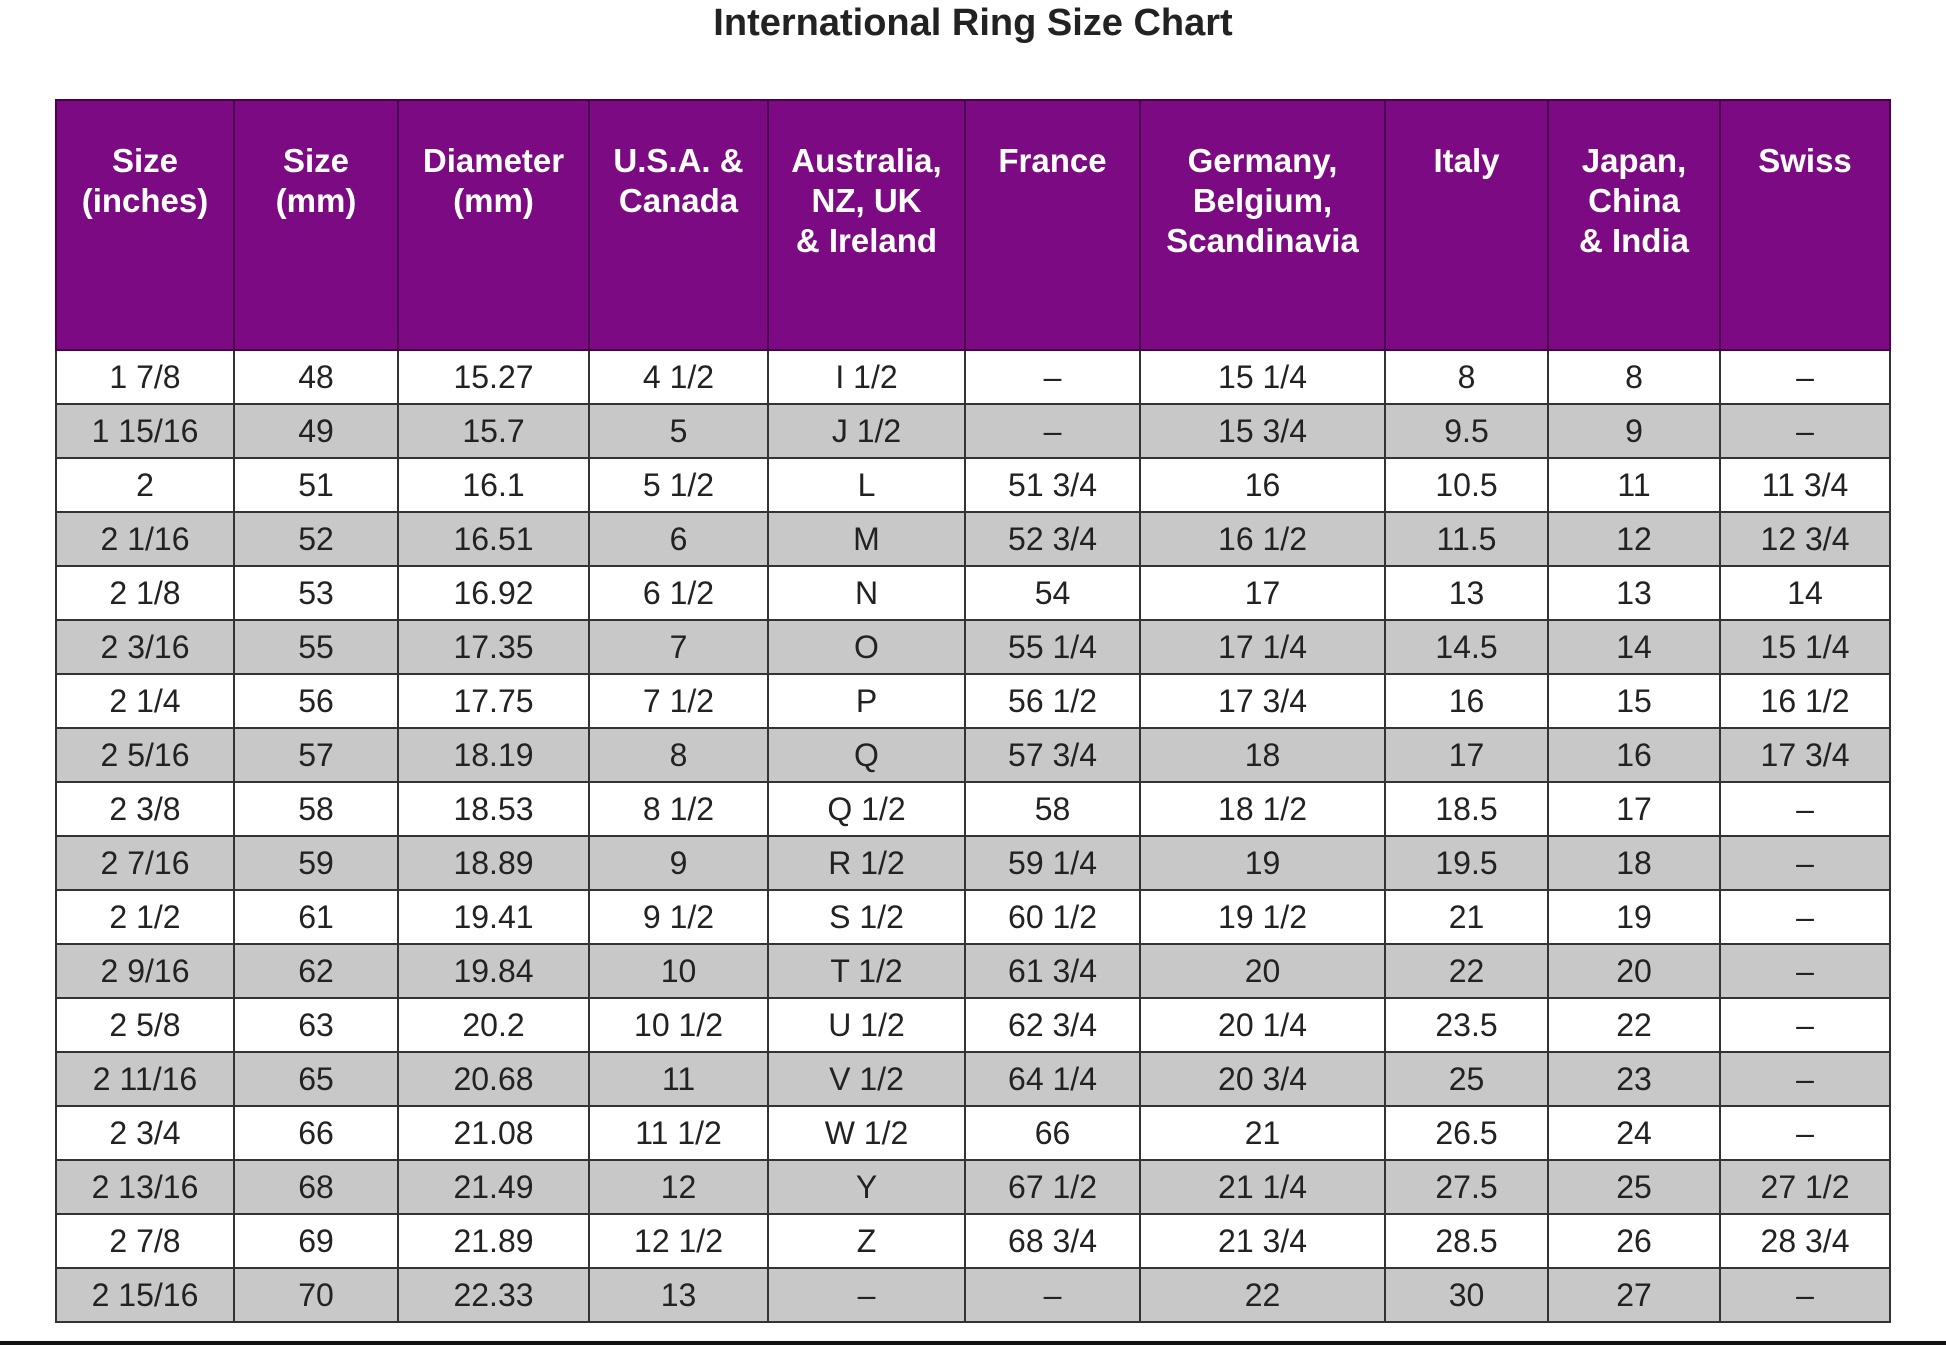  What do you see at coordinates (1466, 431) in the screenshot?
I see `table-cell: 9.5` at bounding box center [1466, 431].